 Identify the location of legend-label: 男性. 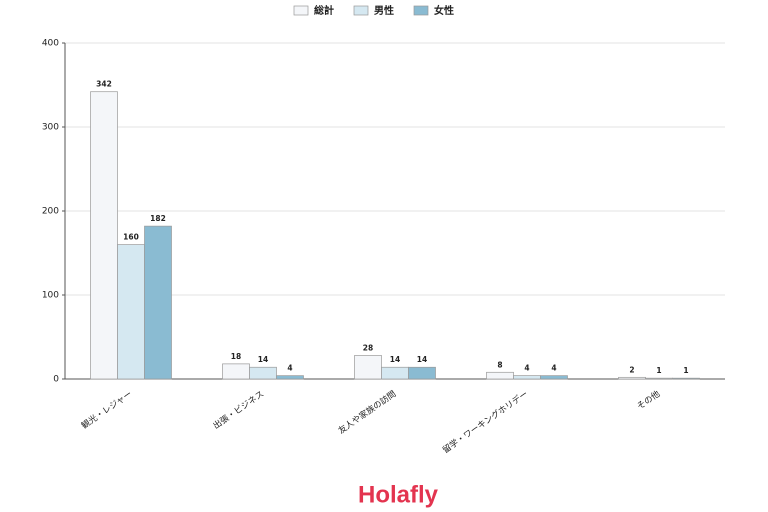
(384, 10).